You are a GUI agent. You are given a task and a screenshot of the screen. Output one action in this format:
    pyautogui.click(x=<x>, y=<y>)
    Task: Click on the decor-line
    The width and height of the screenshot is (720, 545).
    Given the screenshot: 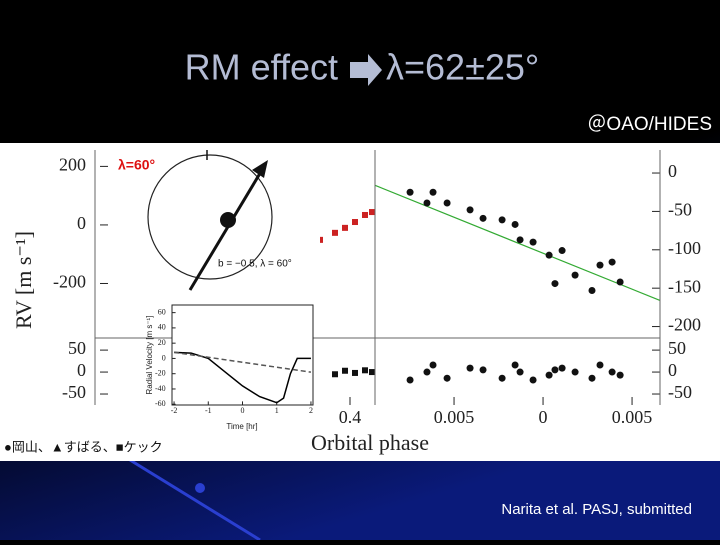 What is the action you would take?
    pyautogui.click(x=195, y=500)
    